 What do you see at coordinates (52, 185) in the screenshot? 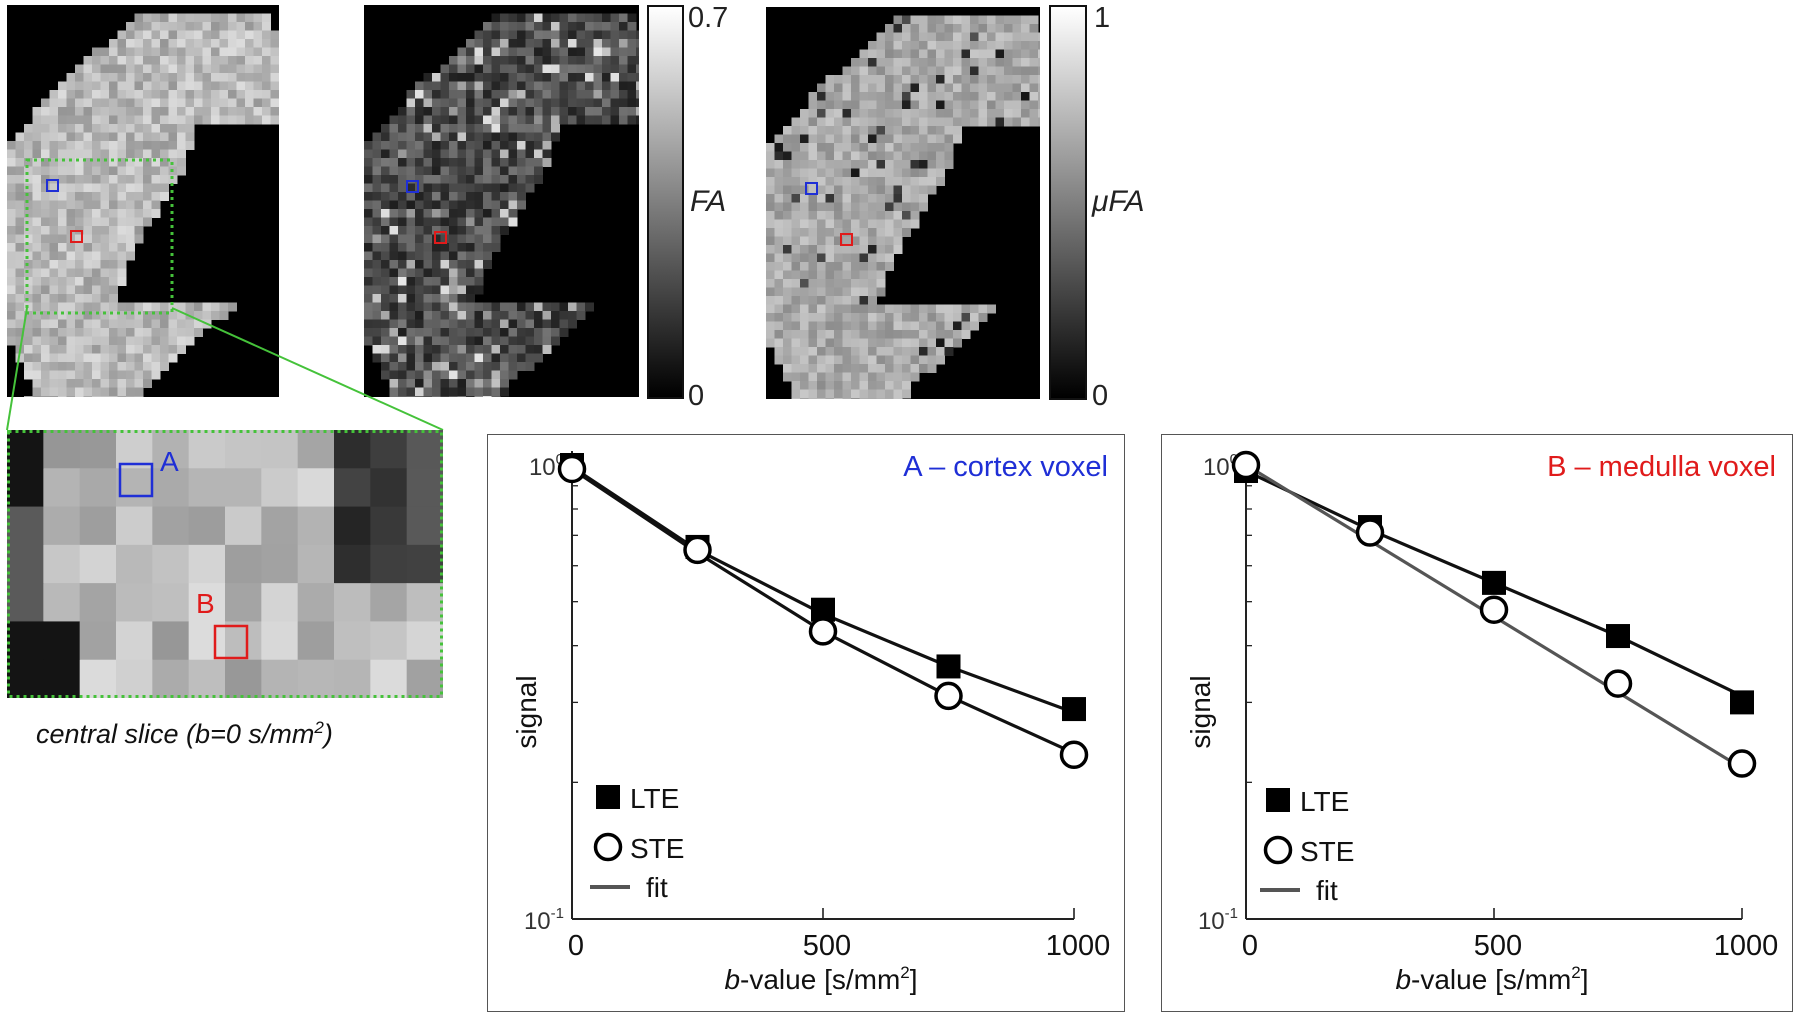
I see `roi-a-marker` at bounding box center [52, 185].